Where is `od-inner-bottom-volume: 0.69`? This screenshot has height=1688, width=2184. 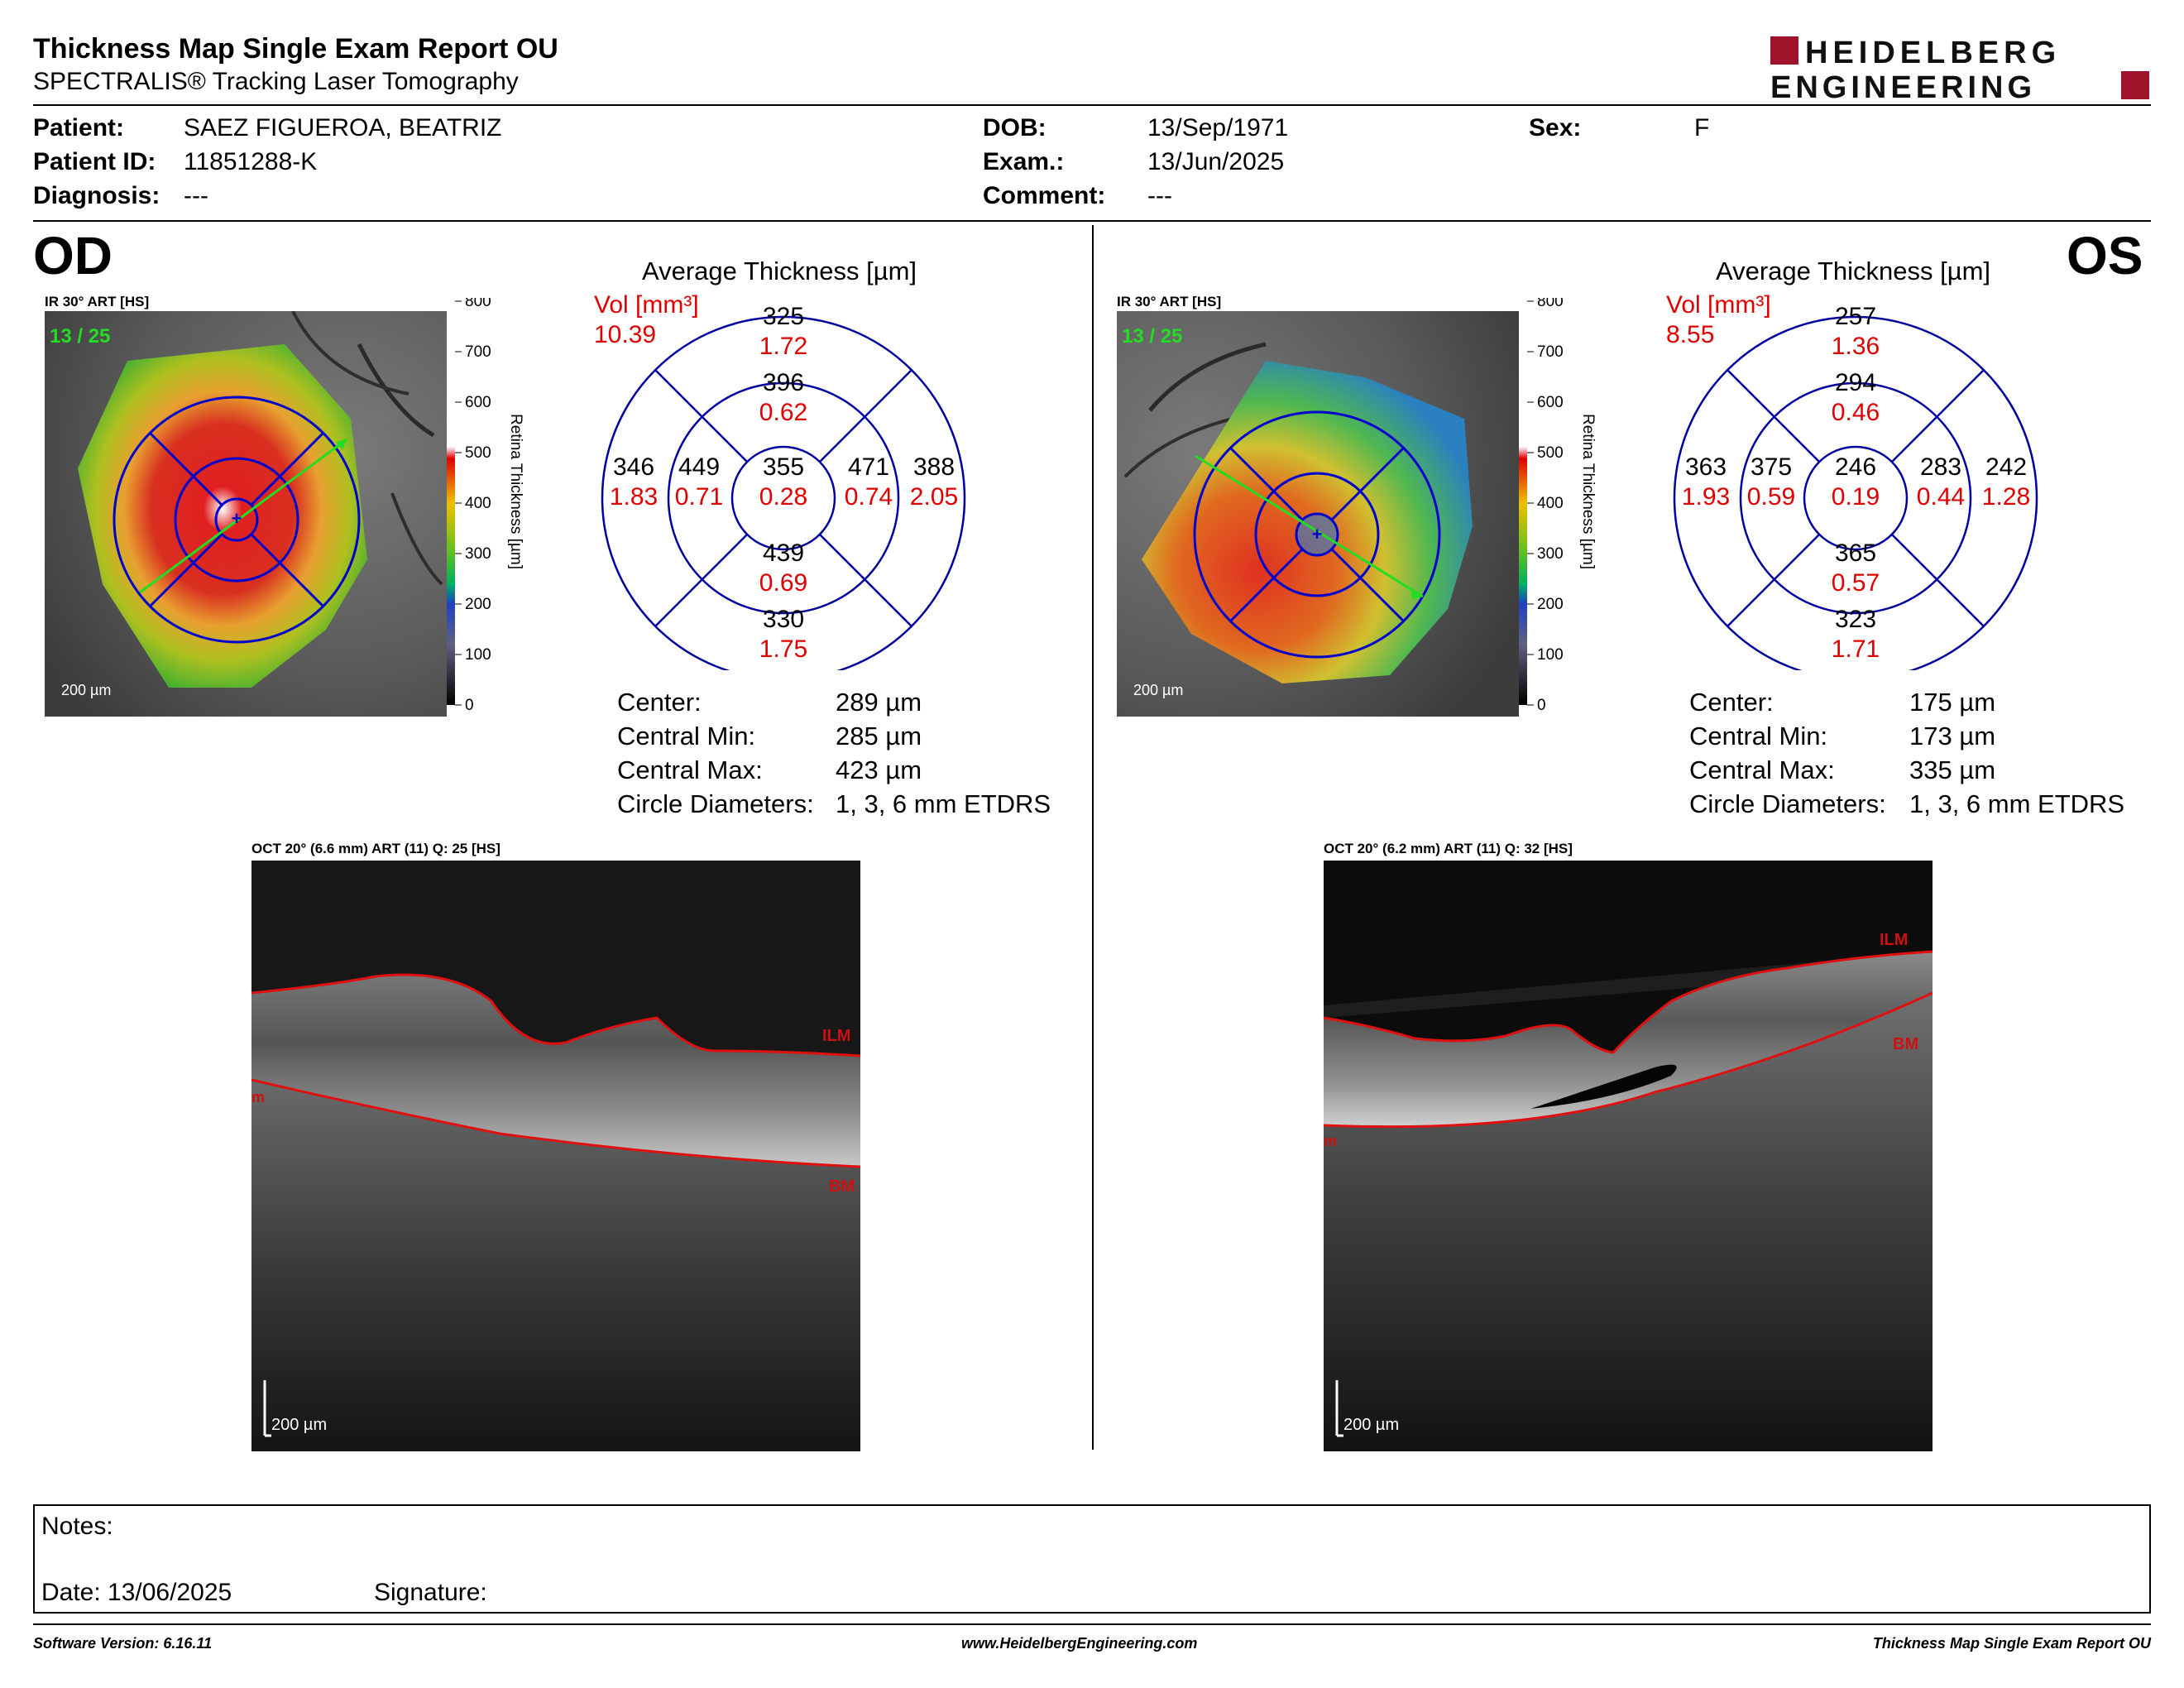 od-inner-bottom-volume: 0.69 is located at coordinates (783, 583).